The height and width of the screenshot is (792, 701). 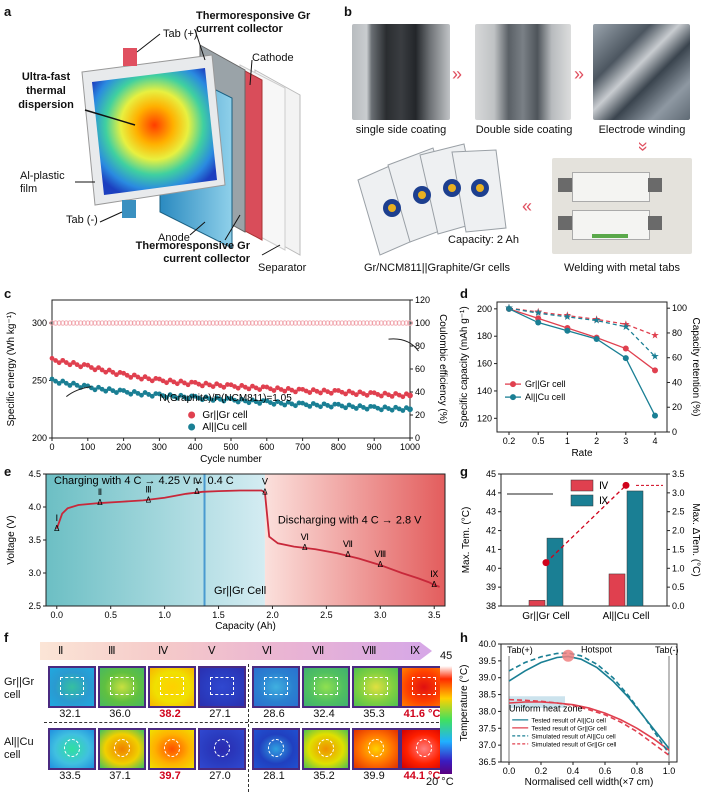 I want to click on y2-tick-label: 0.0, so click(x=678, y=606).